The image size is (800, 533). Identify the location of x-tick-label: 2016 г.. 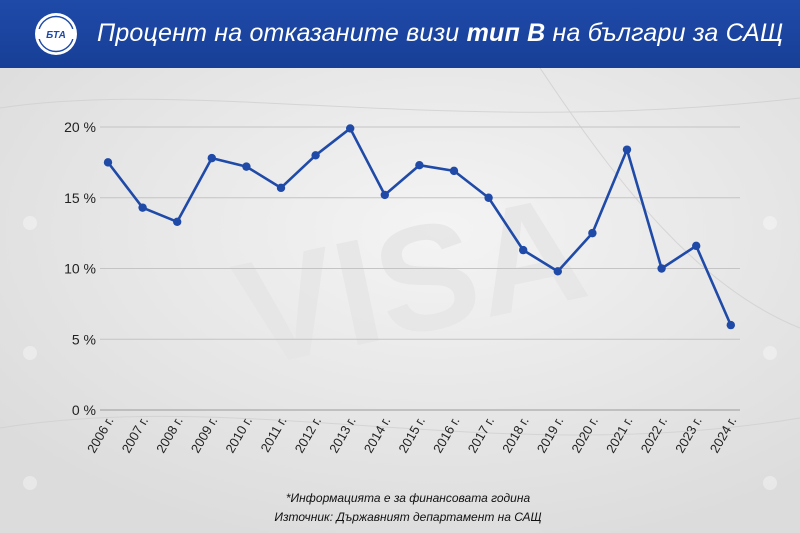
(446, 435).